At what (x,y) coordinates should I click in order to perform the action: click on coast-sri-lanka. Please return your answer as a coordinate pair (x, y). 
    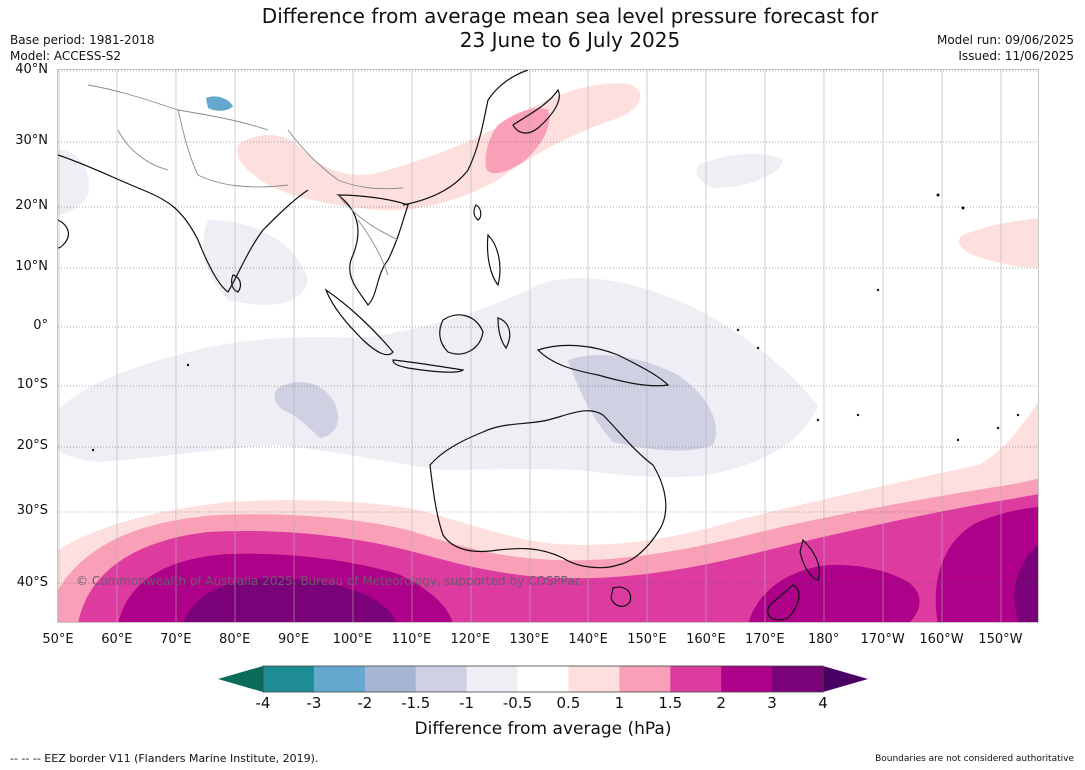
    Looking at the image, I should click on (236, 283).